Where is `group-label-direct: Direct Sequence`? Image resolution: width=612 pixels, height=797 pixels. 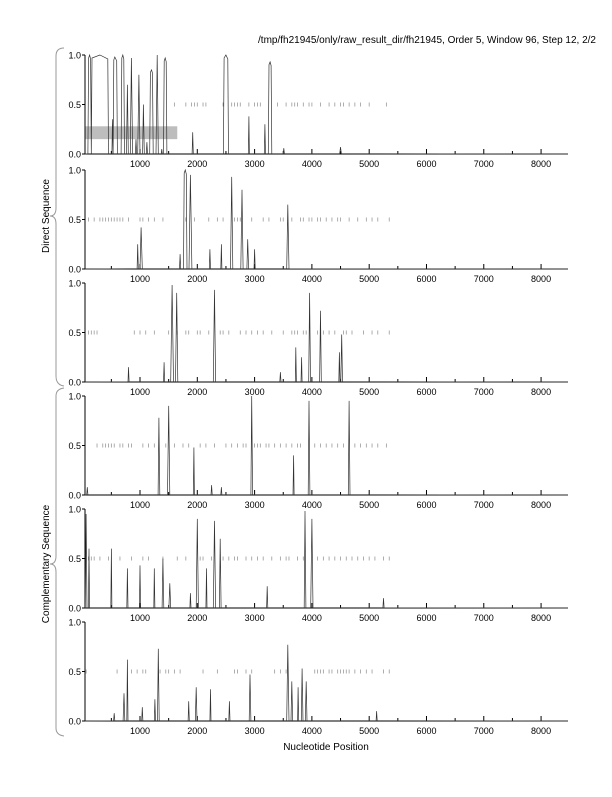 group-label-direct: Direct Sequence is located at coordinates (46, 216).